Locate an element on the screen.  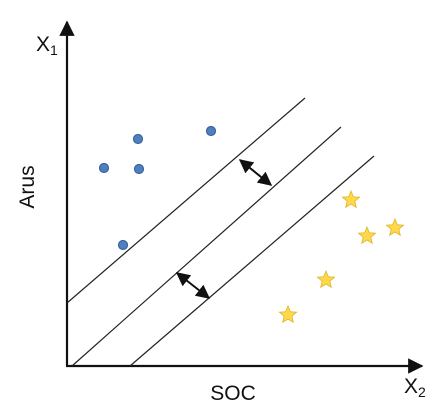
upper-margin-arrow is located at coordinates (255, 172).